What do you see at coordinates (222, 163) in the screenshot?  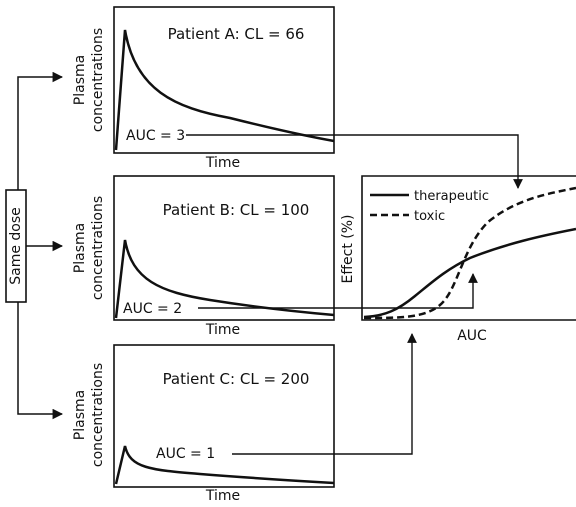 I see `patient-a-xlabel: Time` at bounding box center [222, 163].